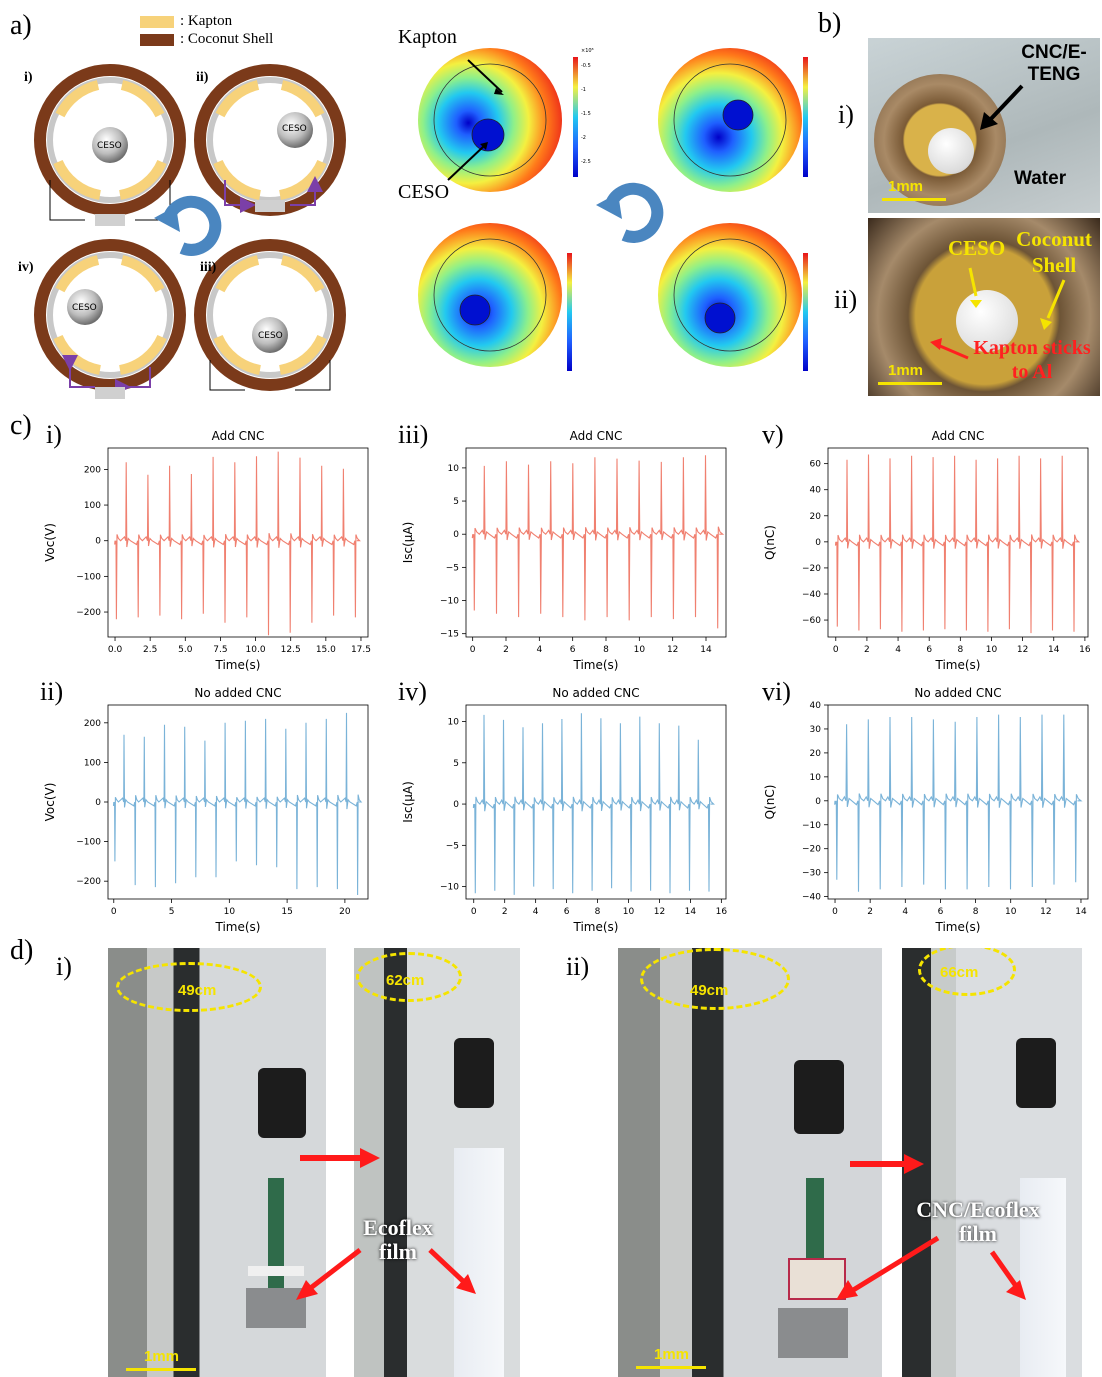 This screenshot has width=1102, height=1377. What do you see at coordinates (88, 613) in the screenshot?
I see `y-tick-label: −200` at bounding box center [88, 613].